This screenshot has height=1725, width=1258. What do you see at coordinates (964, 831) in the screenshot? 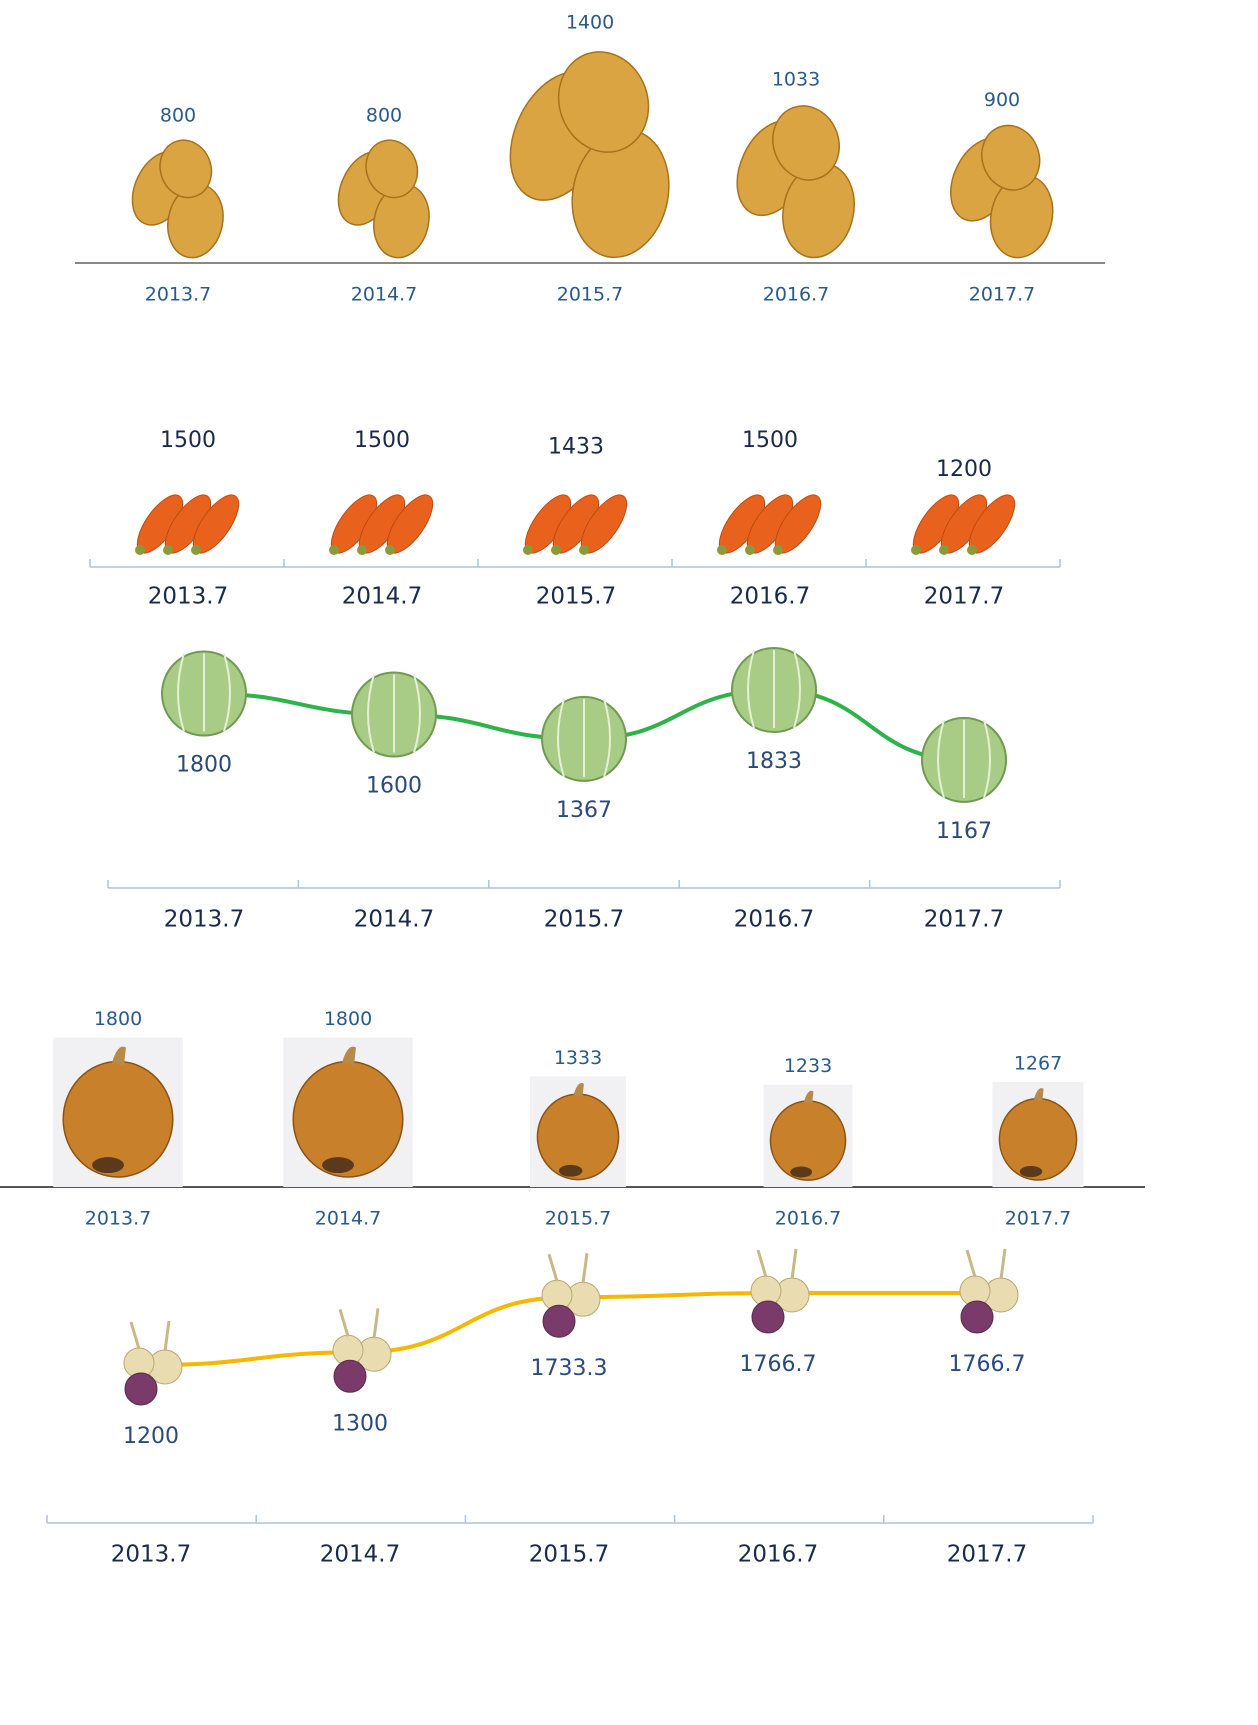
I see `data-label: 1167` at bounding box center [964, 831].